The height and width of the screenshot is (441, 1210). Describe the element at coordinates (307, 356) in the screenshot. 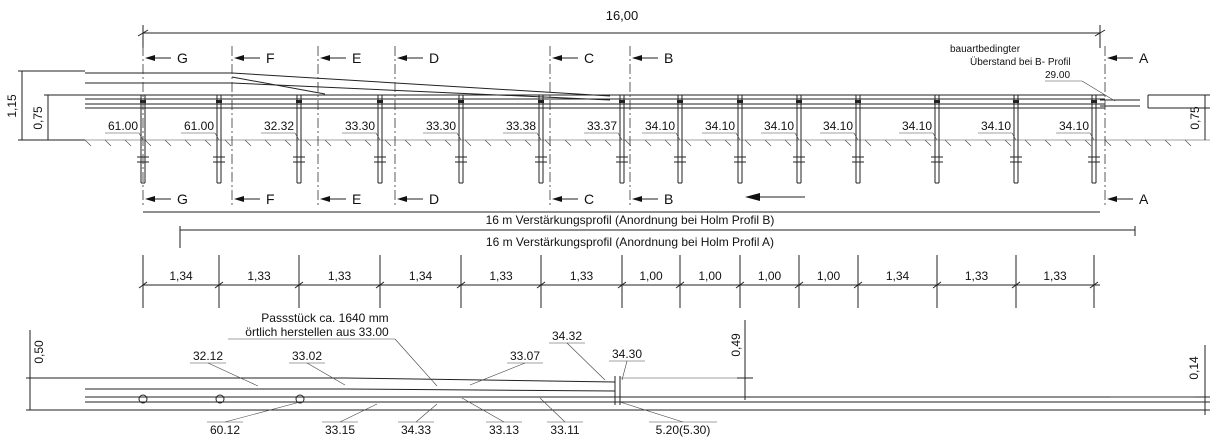

I see `part-label-top: 33.02` at that location.